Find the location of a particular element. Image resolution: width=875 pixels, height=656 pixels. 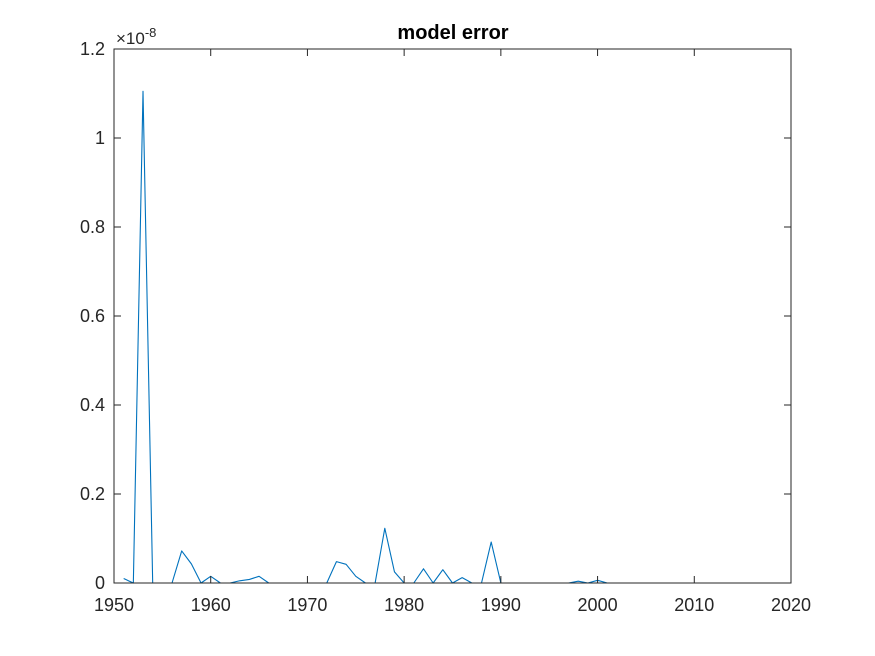

y-tick-label: 0.4 is located at coordinates (92, 405).